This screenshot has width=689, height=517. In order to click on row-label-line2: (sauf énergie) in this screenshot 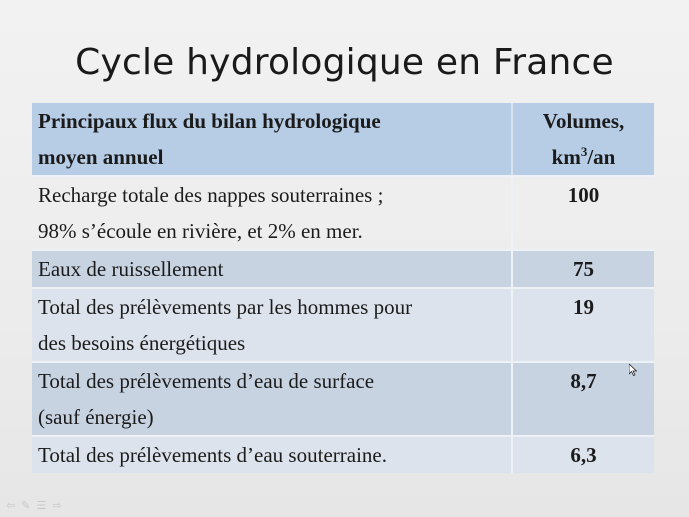, I will do `click(96, 417)`.